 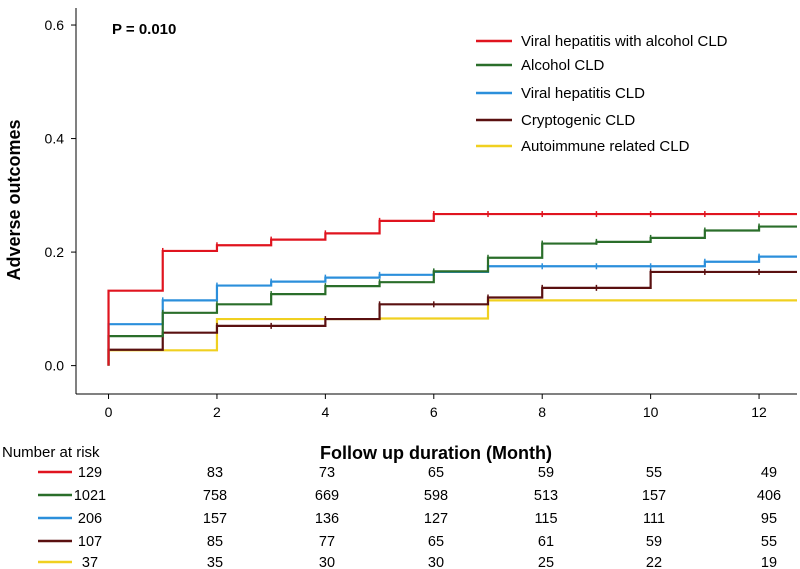 What do you see at coordinates (546, 496) in the screenshot?
I see `risk-value: 513` at bounding box center [546, 496].